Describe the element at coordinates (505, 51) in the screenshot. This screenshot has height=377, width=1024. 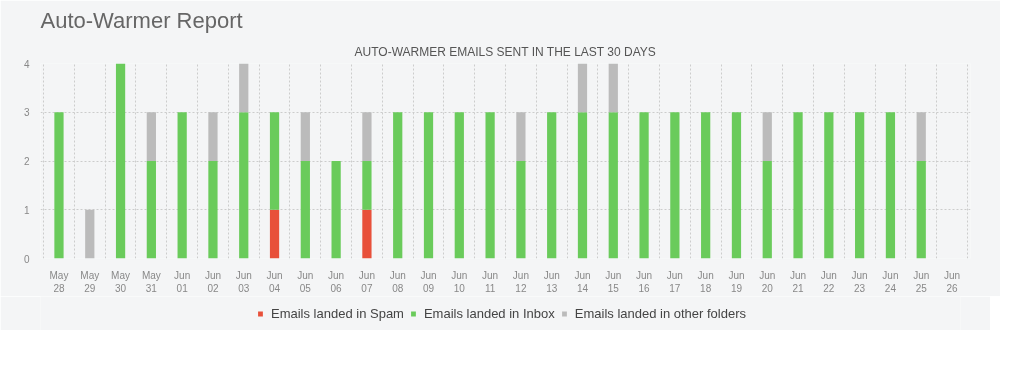
I see `chart-subtitle: AUTO-WARMER EMAILS SENT IN THE LAST 30 DAYS` at that location.